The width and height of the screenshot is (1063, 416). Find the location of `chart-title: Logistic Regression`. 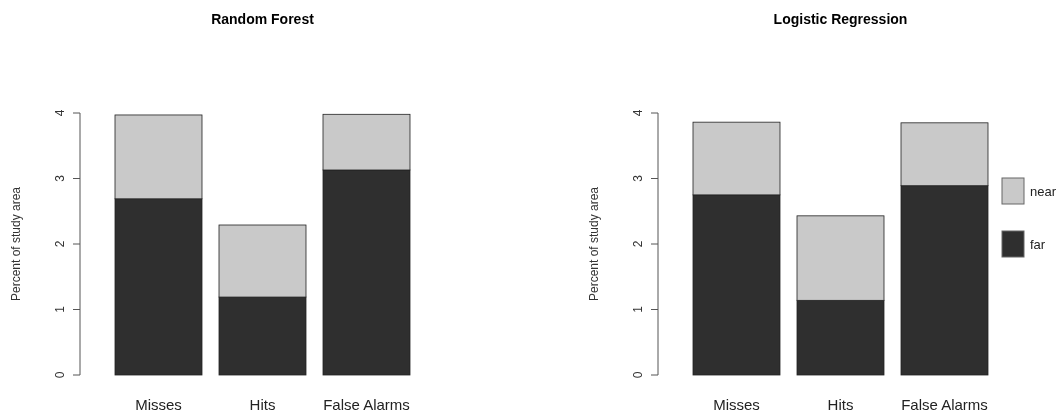

chart-title: Logistic Regression is located at coordinates (840, 19).